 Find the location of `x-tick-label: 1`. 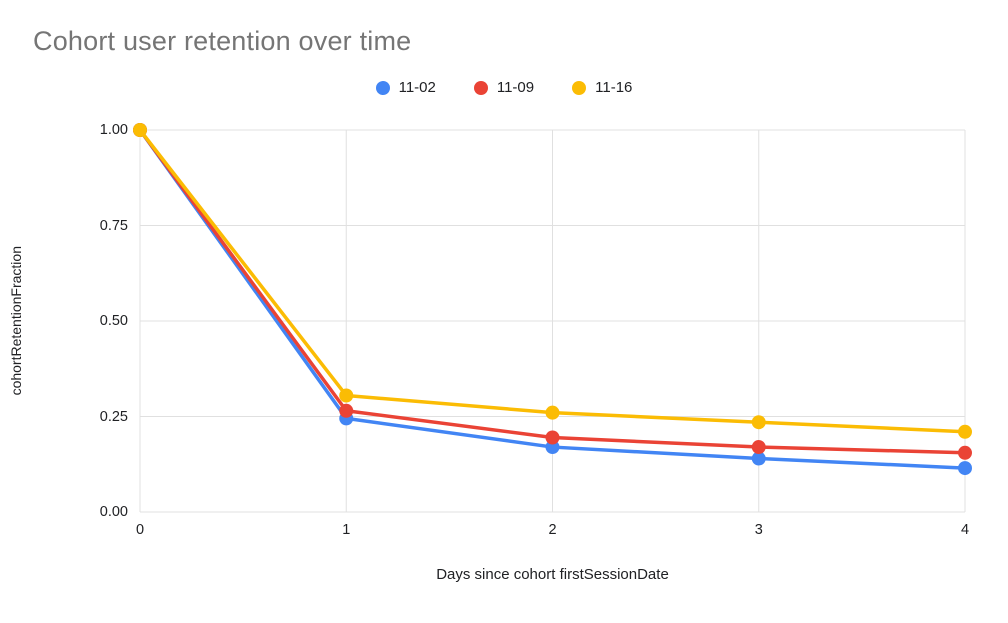

x-tick-label: 1 is located at coordinates (346, 530).